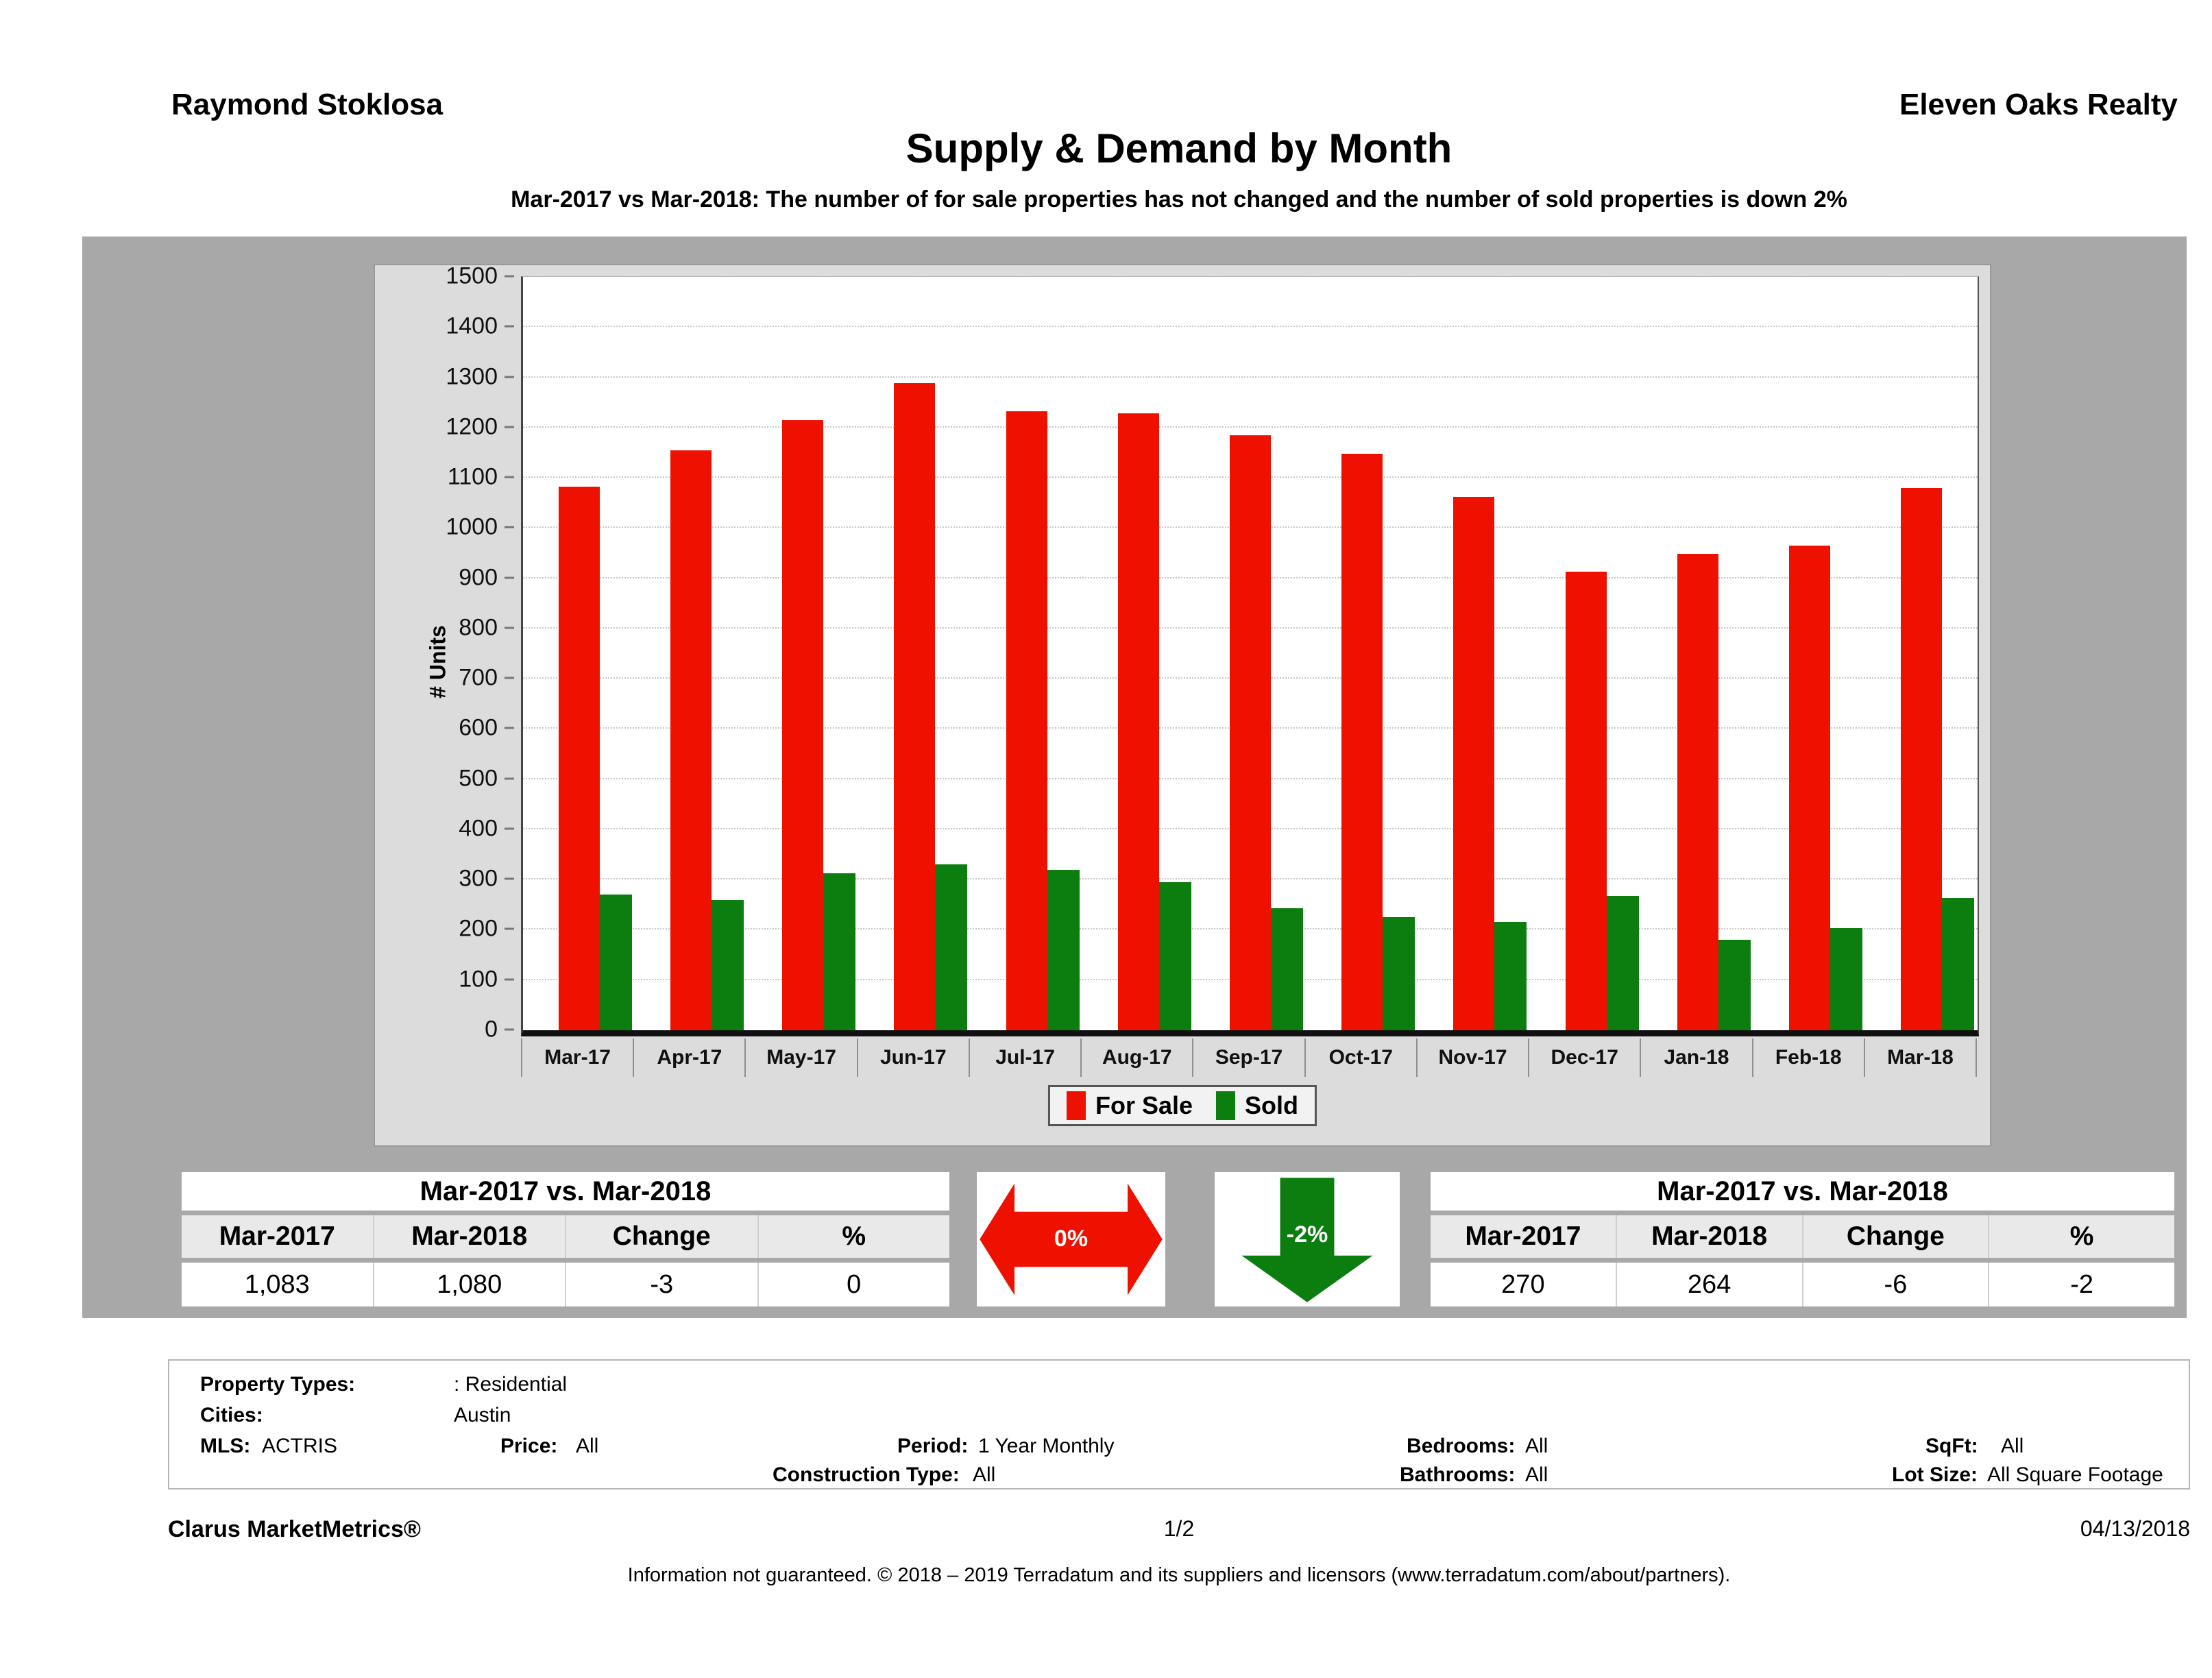 The width and height of the screenshot is (2212, 1678). What do you see at coordinates (853, 1284) in the screenshot?
I see `table-cell: 0` at bounding box center [853, 1284].